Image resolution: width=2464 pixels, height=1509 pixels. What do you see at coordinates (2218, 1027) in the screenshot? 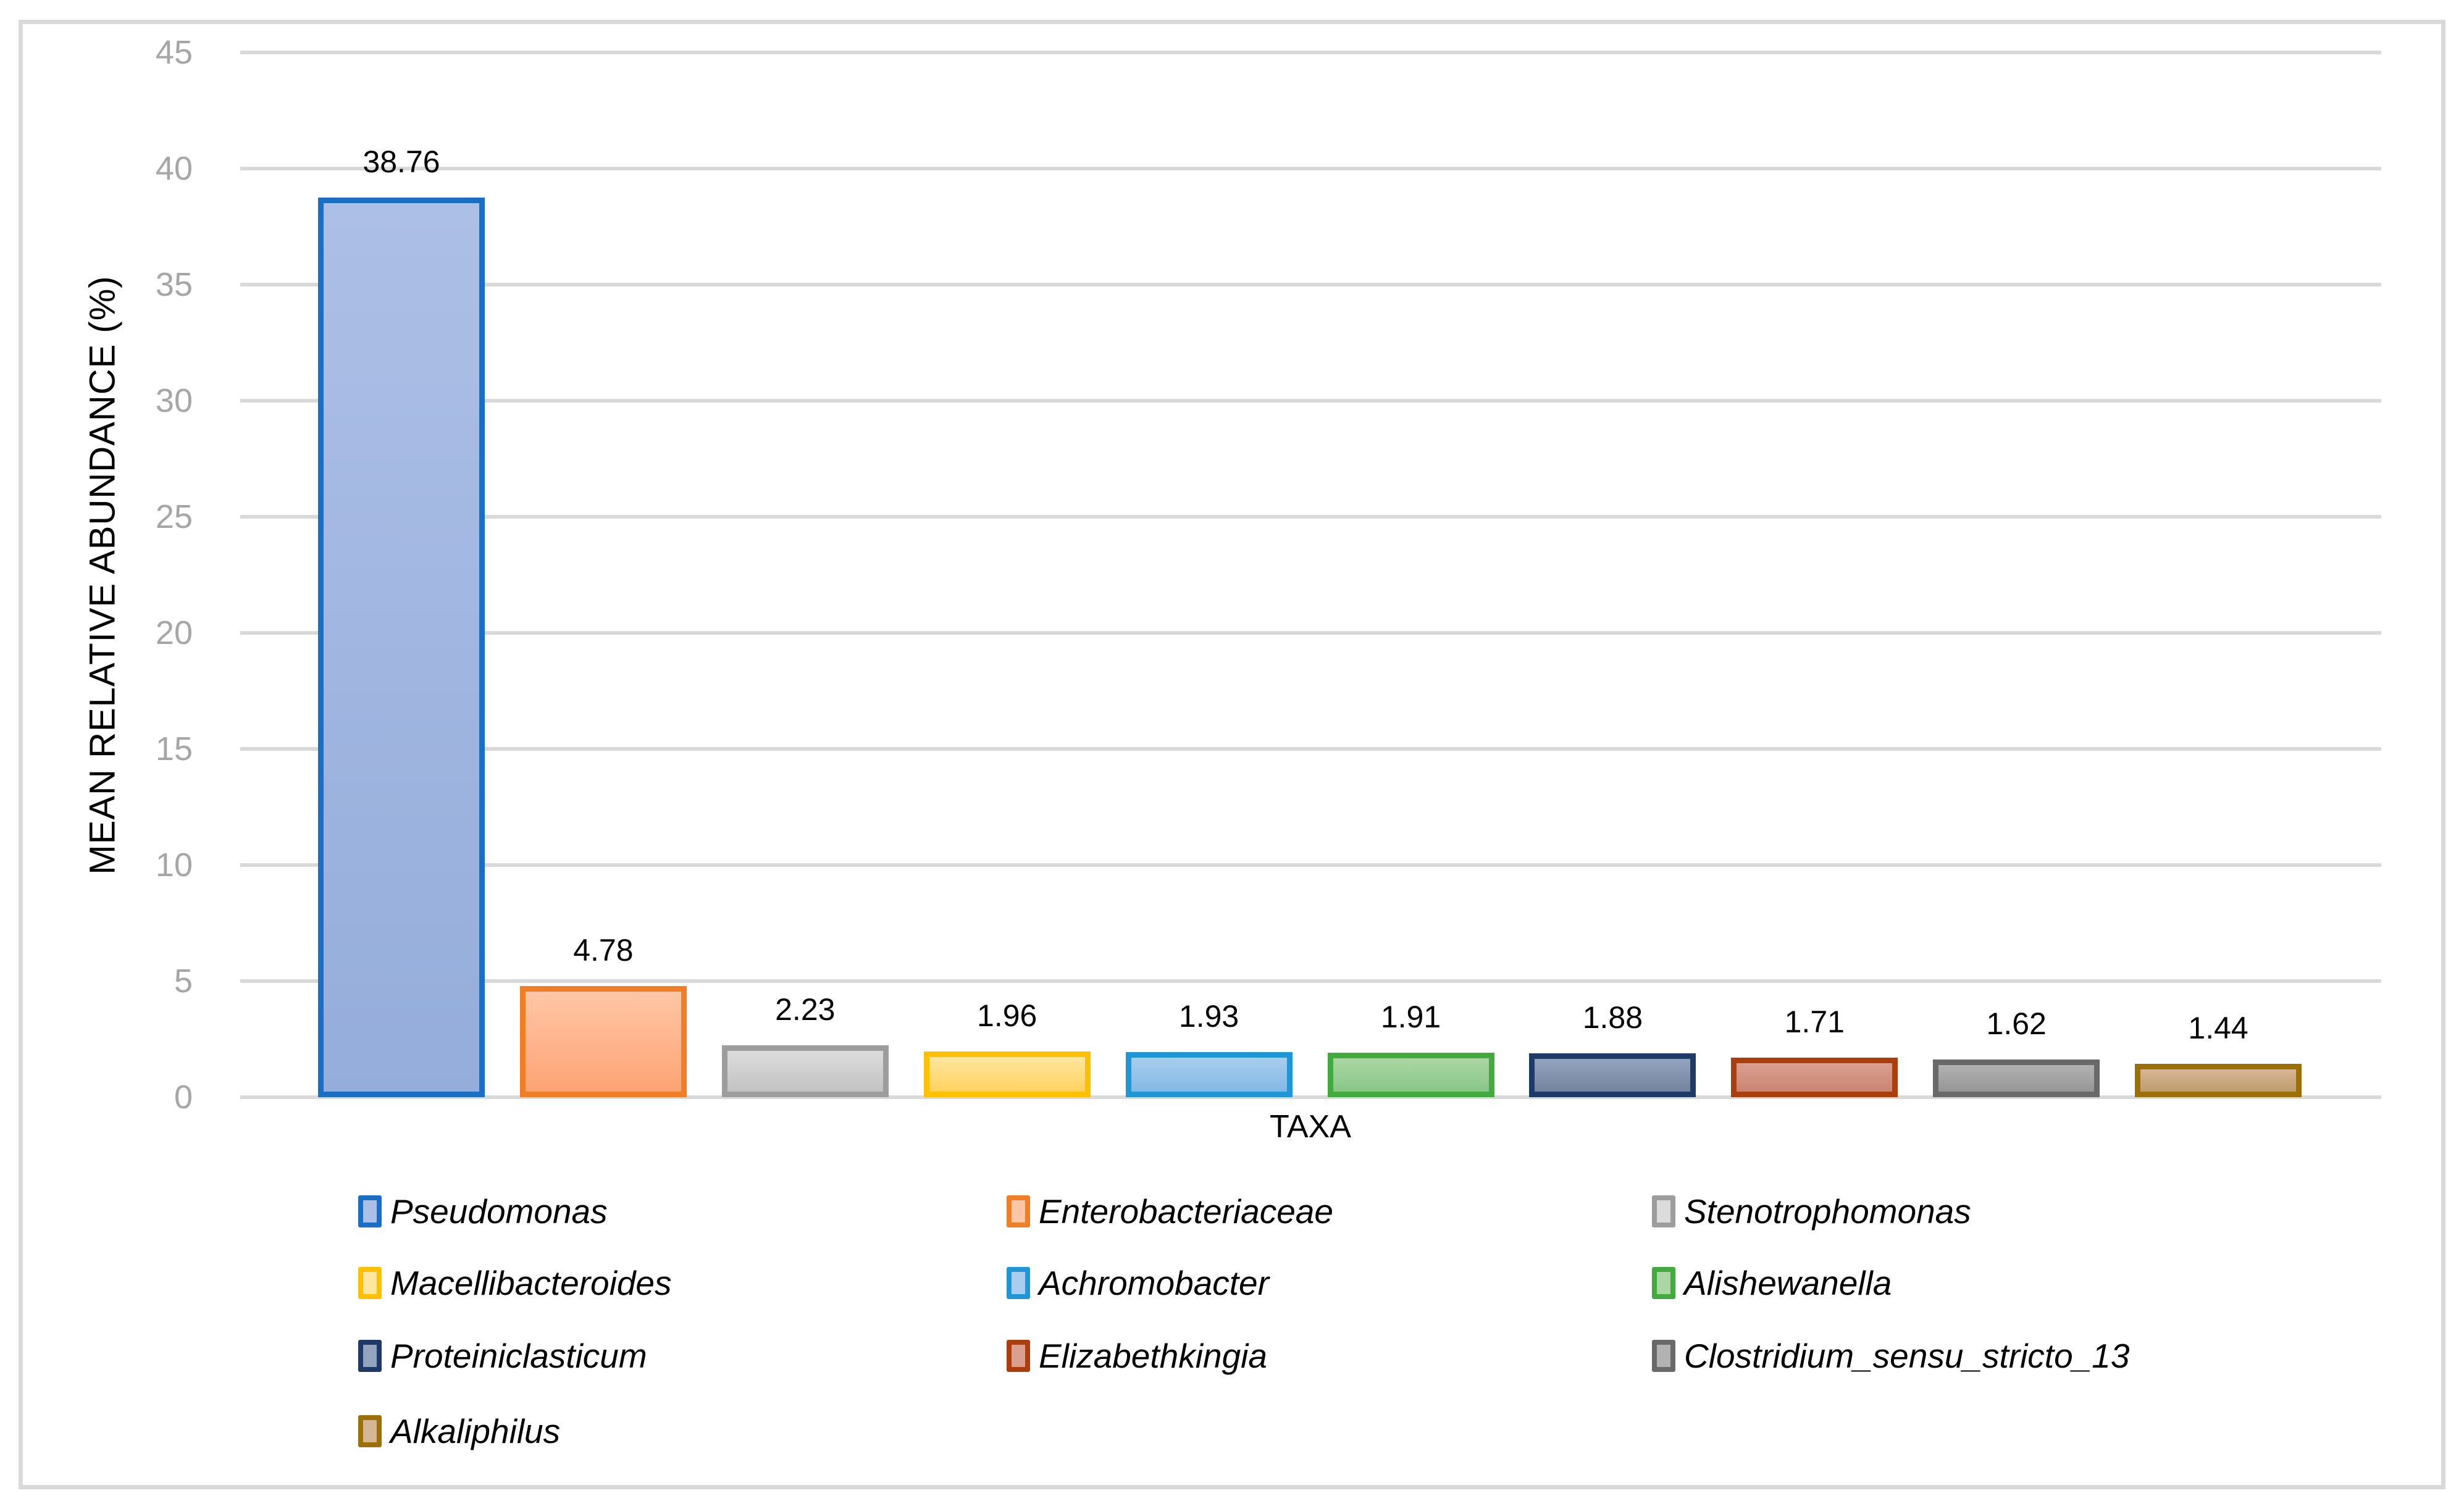
I see `data-label-Alkaliphilus: 1.44` at bounding box center [2218, 1027].